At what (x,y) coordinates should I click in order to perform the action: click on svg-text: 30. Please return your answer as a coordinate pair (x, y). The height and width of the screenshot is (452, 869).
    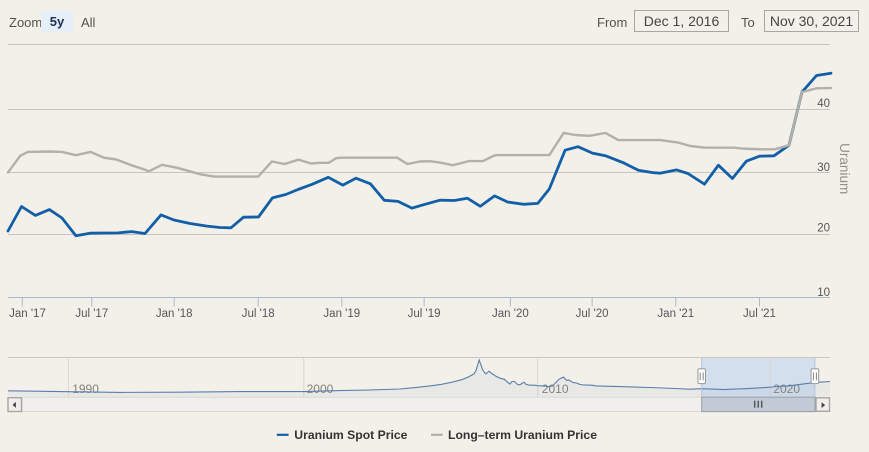
    Looking at the image, I should click on (823, 168).